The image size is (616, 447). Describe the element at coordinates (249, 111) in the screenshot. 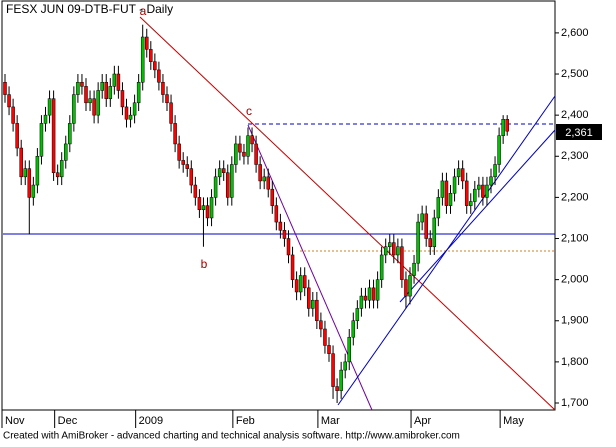

I see `annotation: c` at that location.